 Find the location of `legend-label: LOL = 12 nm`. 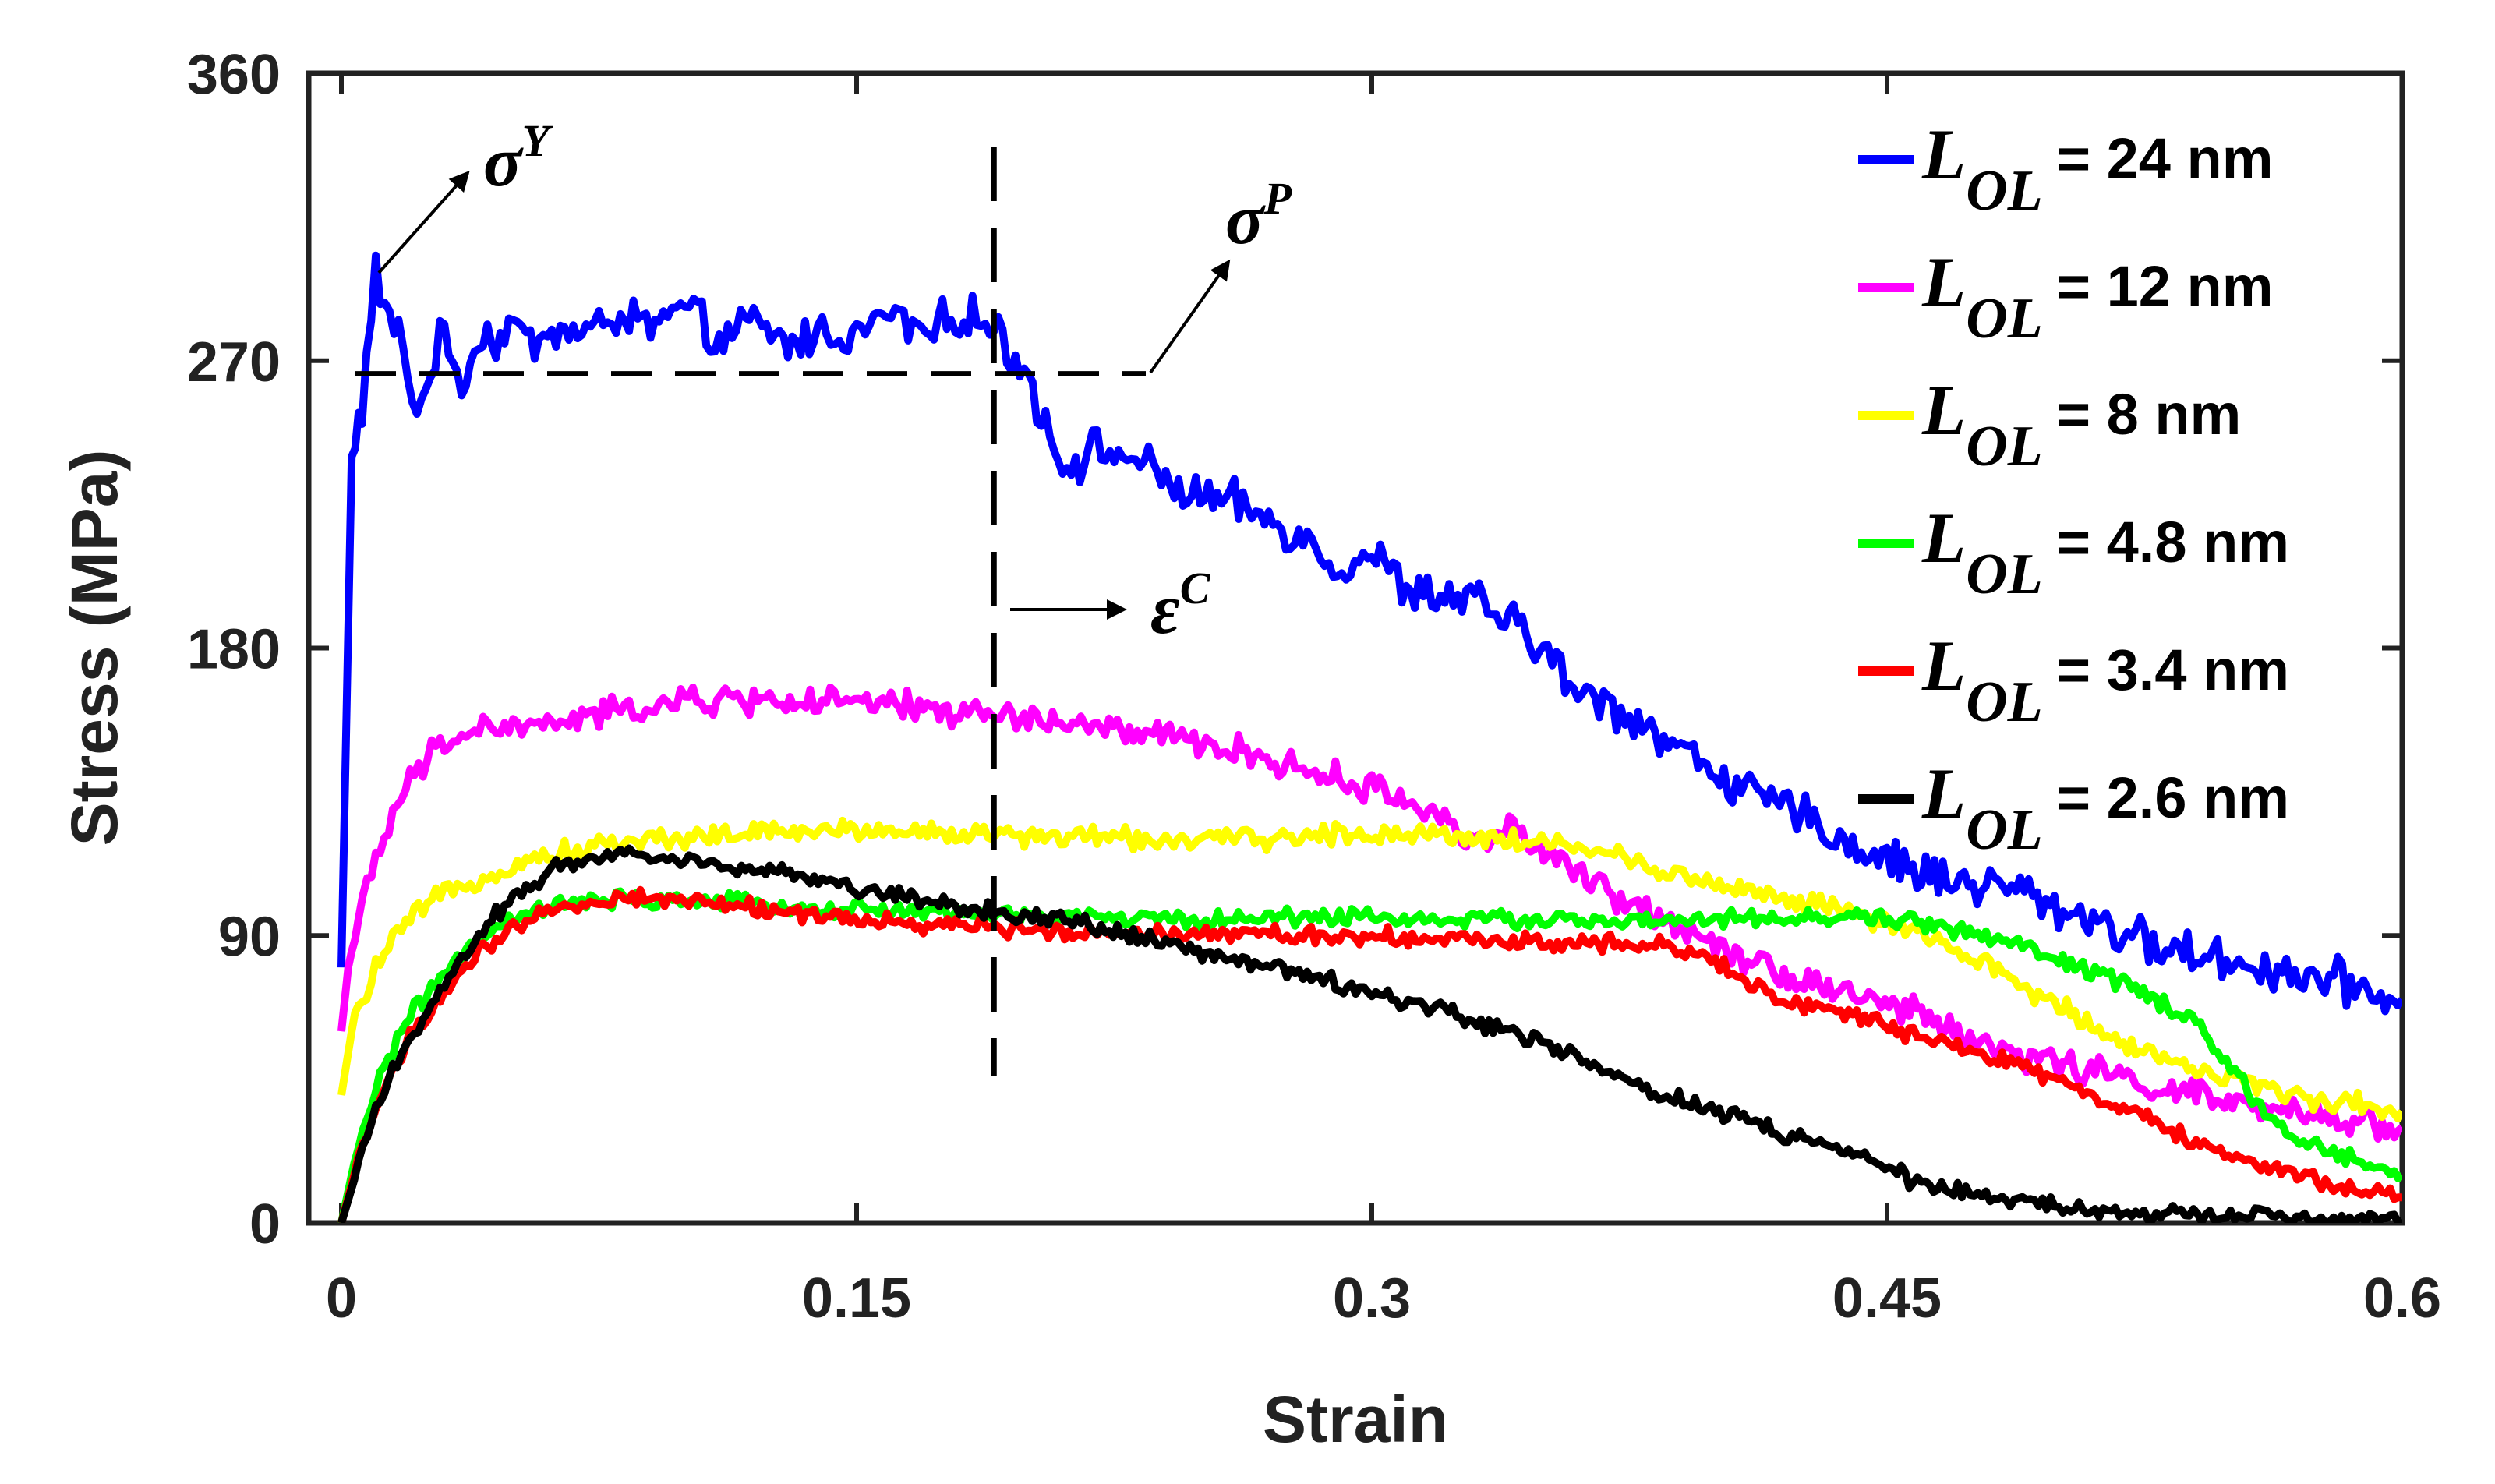

legend-label: LOL = 12 nm is located at coordinates (2097, 296).